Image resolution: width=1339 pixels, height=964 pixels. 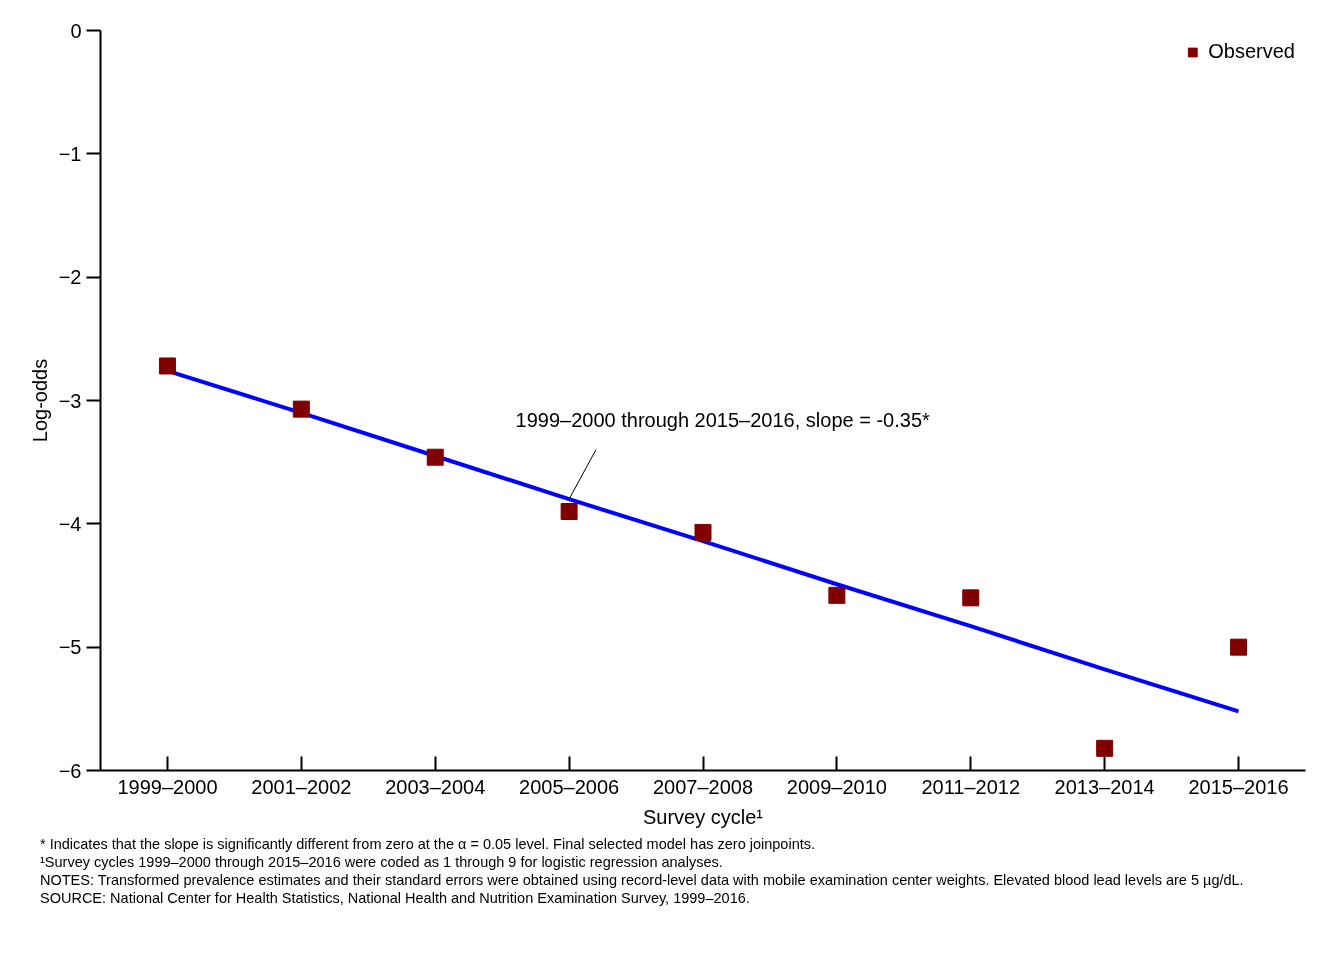 I want to click on y-tick-label: −4, so click(x=70, y=523).